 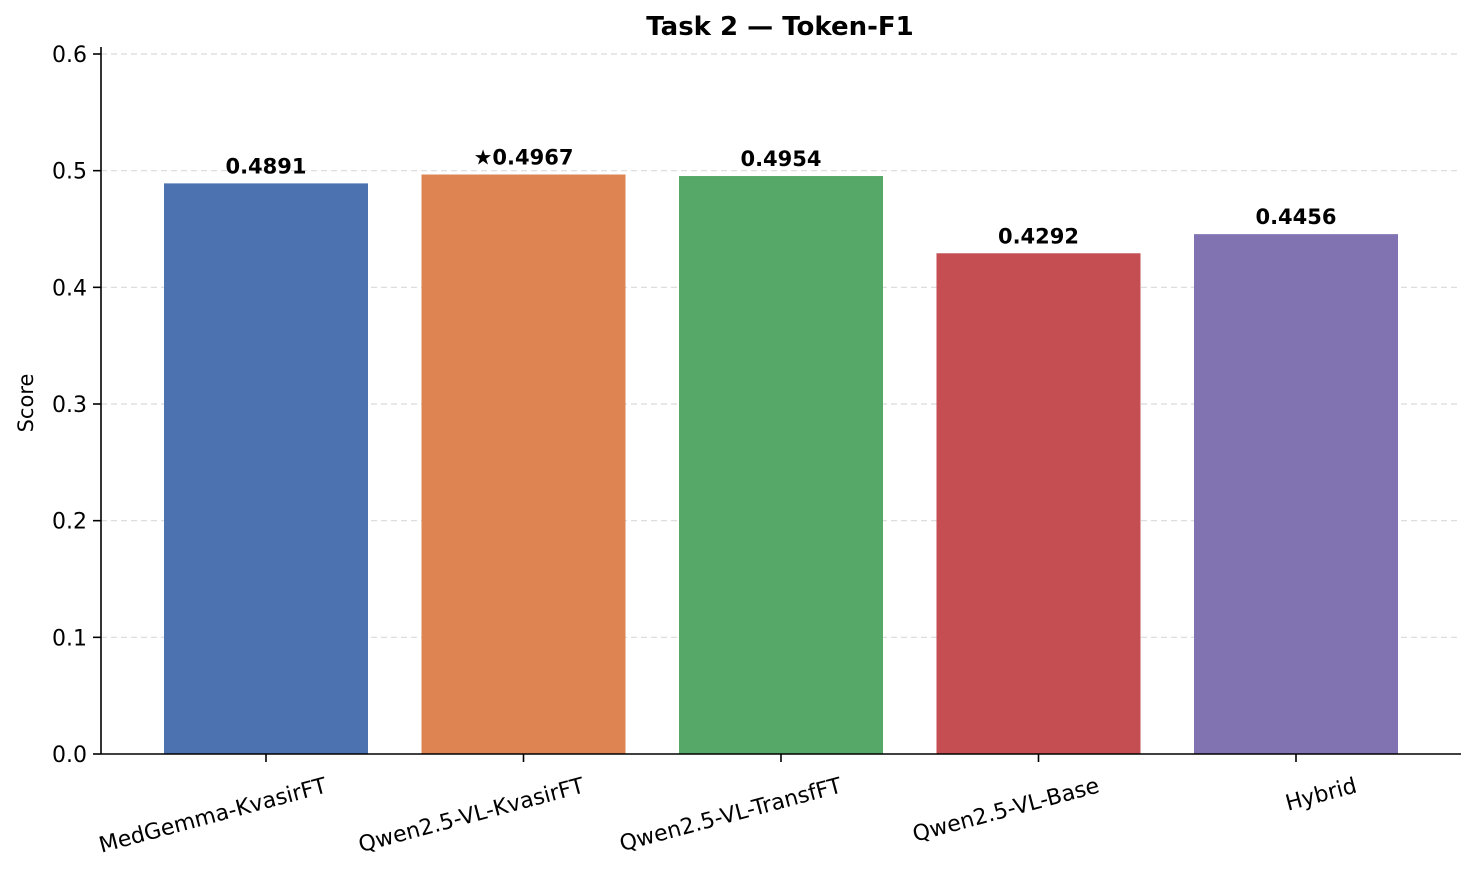 What do you see at coordinates (731, 816) in the screenshot?
I see `x-tick-label: Qwen2.5-VL-TransfFT` at bounding box center [731, 816].